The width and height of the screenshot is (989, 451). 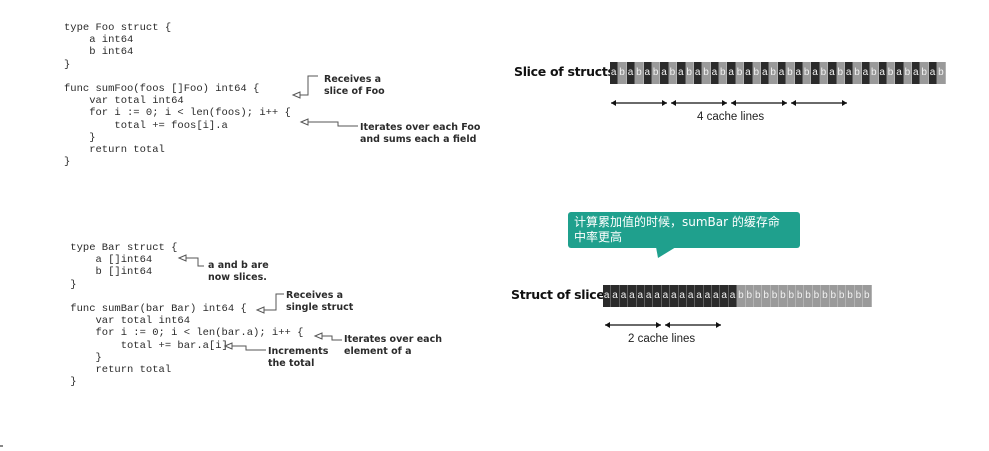 I want to click on foo-code-line: for i := 0; i < len(foos); i++ {, so click(x=177, y=113).